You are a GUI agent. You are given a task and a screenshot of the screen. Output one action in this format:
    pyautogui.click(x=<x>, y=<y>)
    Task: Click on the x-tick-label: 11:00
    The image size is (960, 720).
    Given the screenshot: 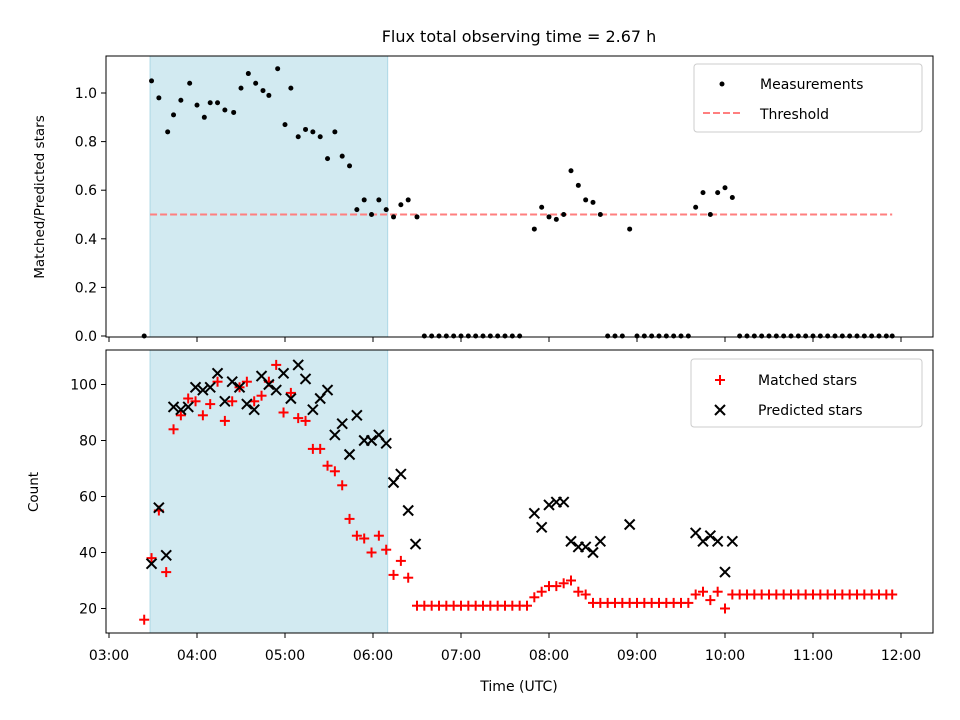 What is the action you would take?
    pyautogui.click(x=813, y=656)
    